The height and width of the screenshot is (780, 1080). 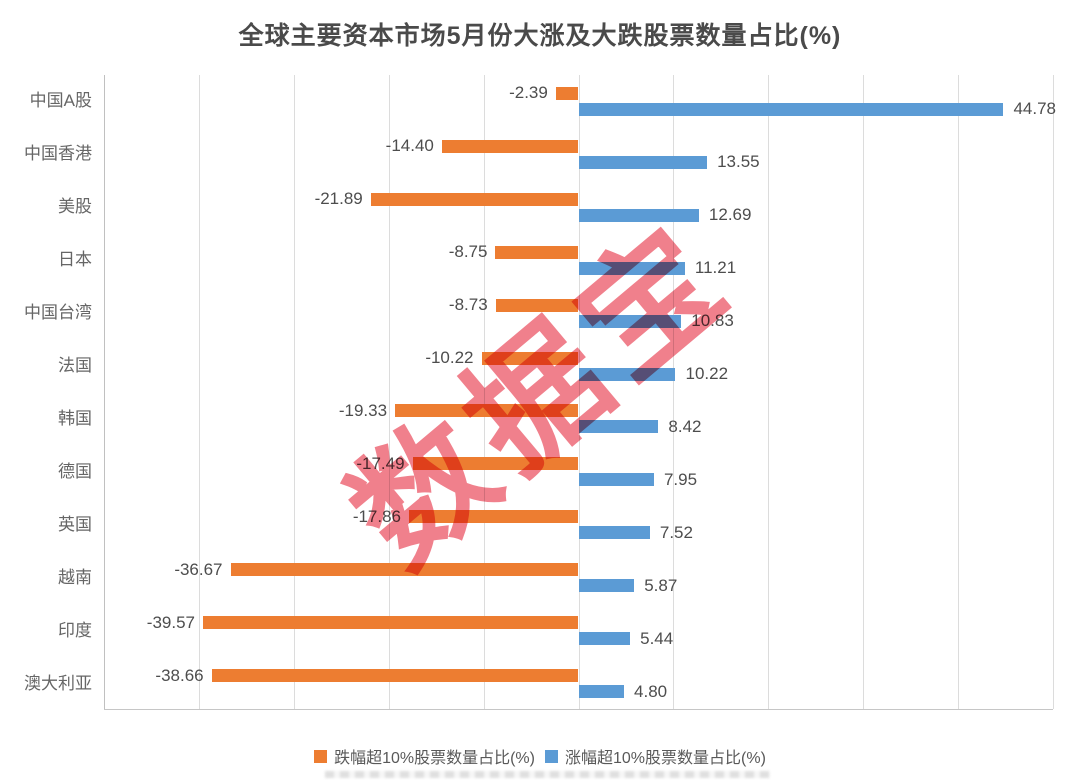 What do you see at coordinates (321, 756) in the screenshot?
I see `legend-swatch-down-icon` at bounding box center [321, 756].